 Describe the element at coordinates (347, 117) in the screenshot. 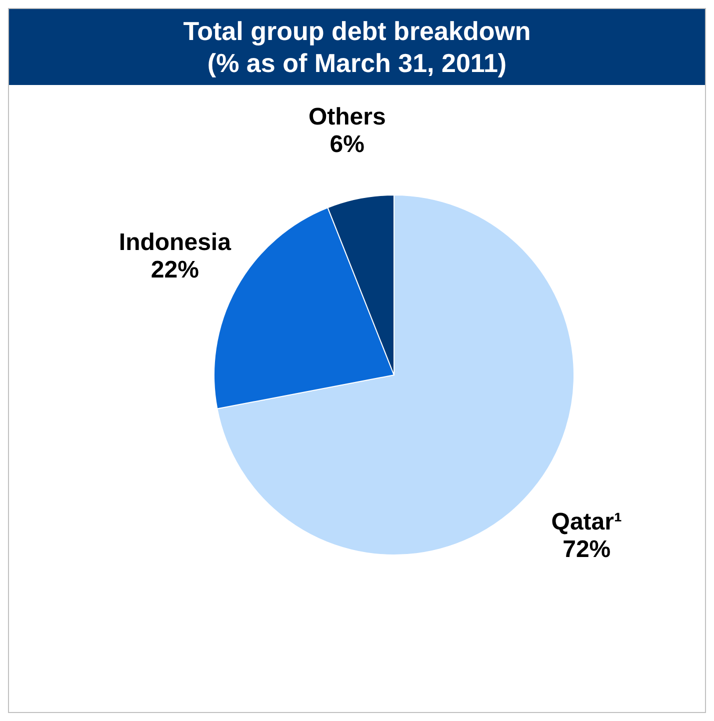

I see `slice-label: Others` at that location.